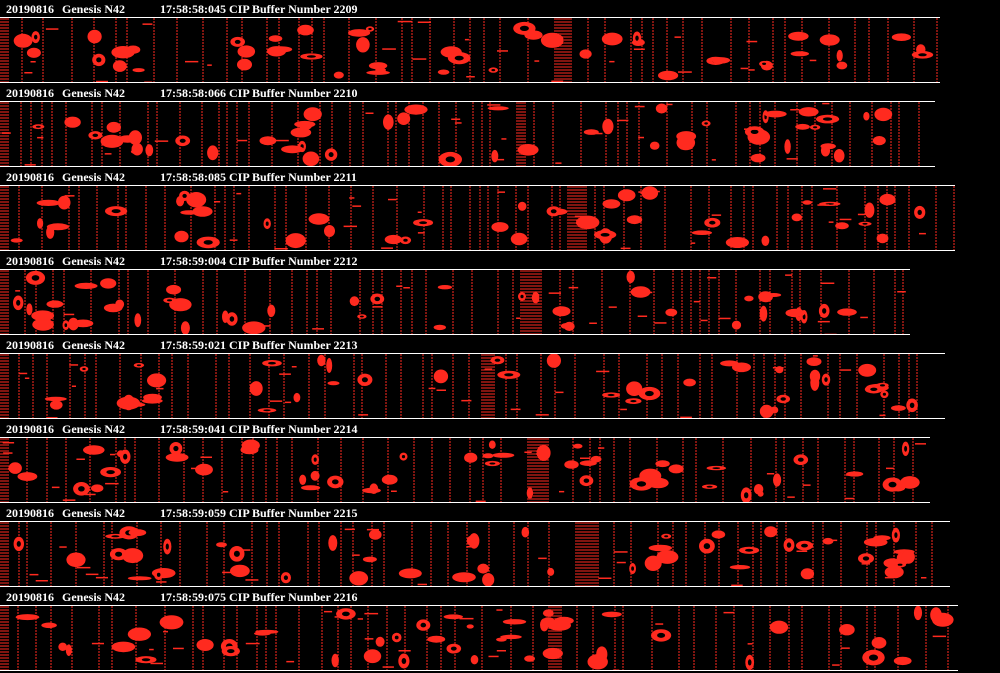 The image size is (1000, 673). What do you see at coordinates (293, 345) in the screenshot?
I see `buffer-label: CIP Buffer Number 2213` at bounding box center [293, 345].